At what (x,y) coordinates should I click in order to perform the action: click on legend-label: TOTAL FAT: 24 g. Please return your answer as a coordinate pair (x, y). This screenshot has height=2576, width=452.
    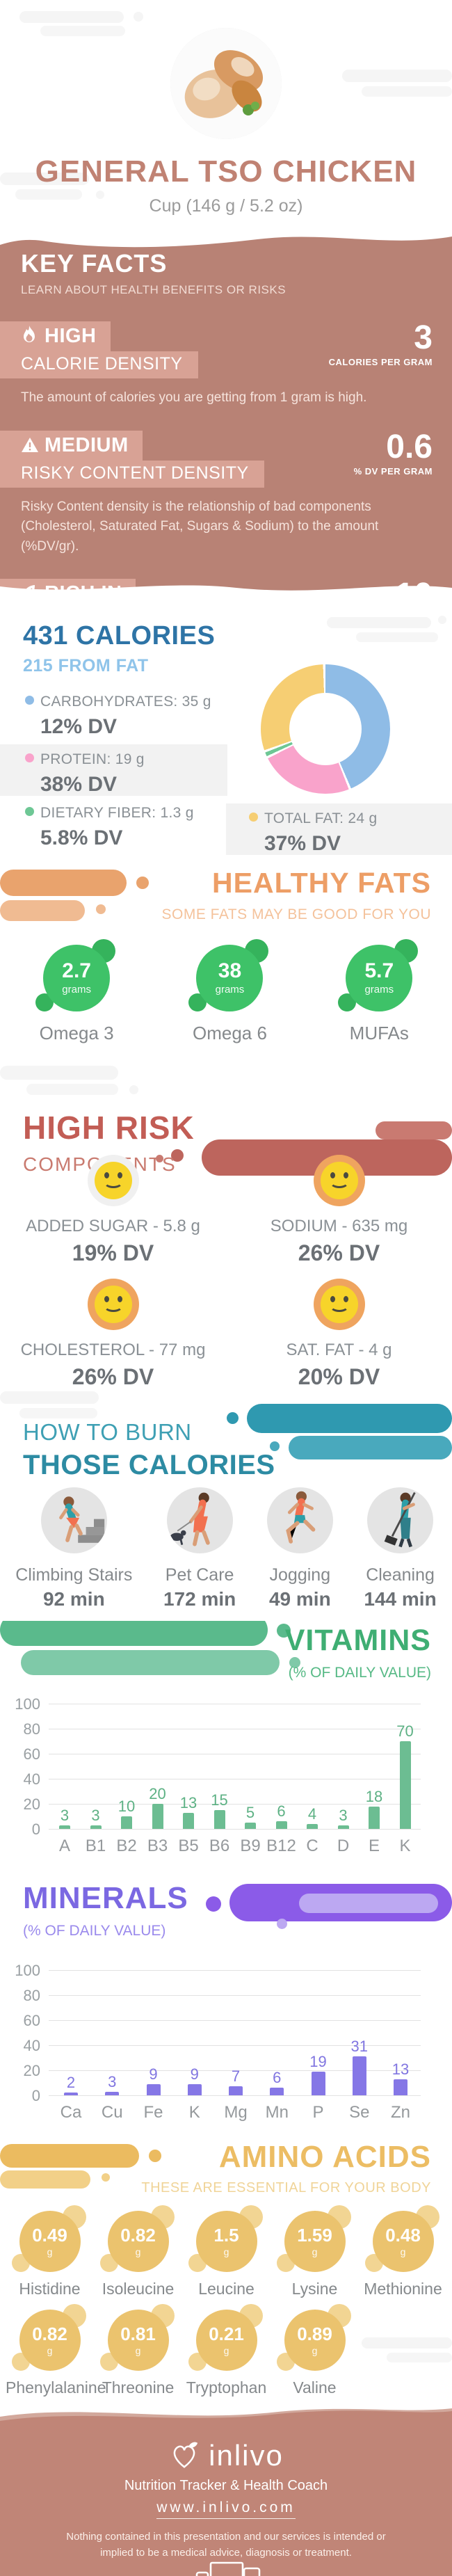
    Looking at the image, I should click on (321, 818).